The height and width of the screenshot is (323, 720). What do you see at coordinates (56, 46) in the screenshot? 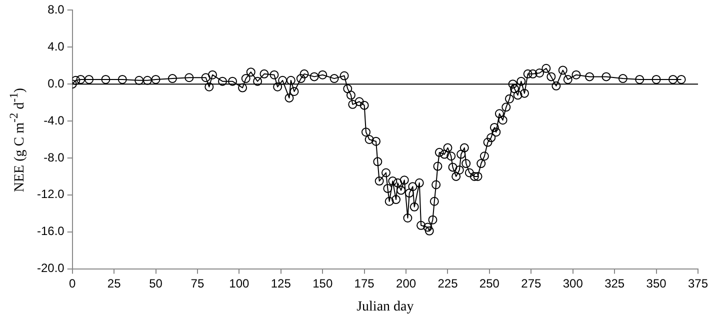
I see `y-tick-label: 4.0` at bounding box center [56, 46].